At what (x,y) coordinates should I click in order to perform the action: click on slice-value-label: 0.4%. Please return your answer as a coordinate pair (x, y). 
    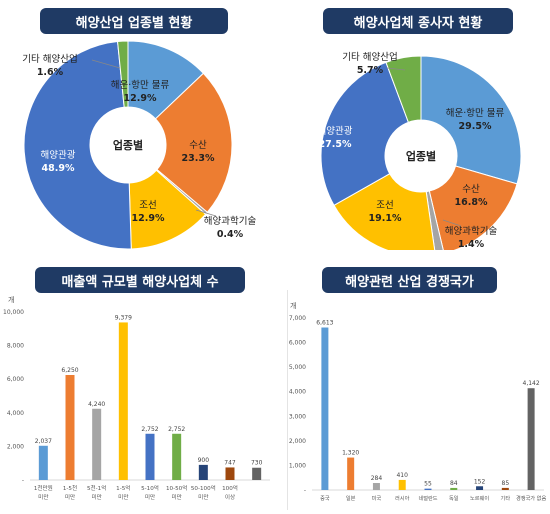
    Looking at the image, I should click on (230, 234).